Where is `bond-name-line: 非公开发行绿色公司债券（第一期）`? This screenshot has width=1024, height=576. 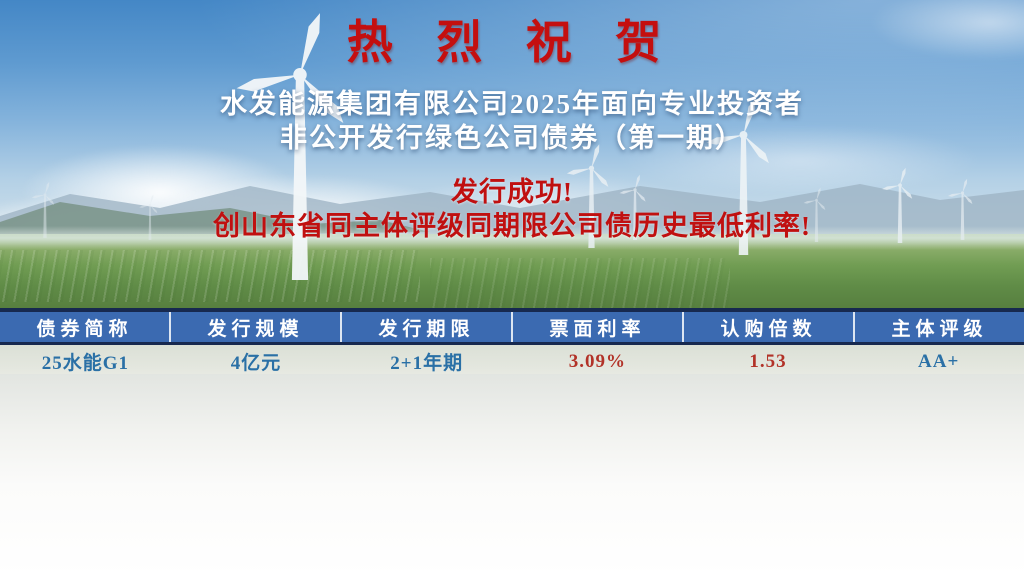 bond-name-line: 非公开发行绿色公司债券（第一期） is located at coordinates (512, 138).